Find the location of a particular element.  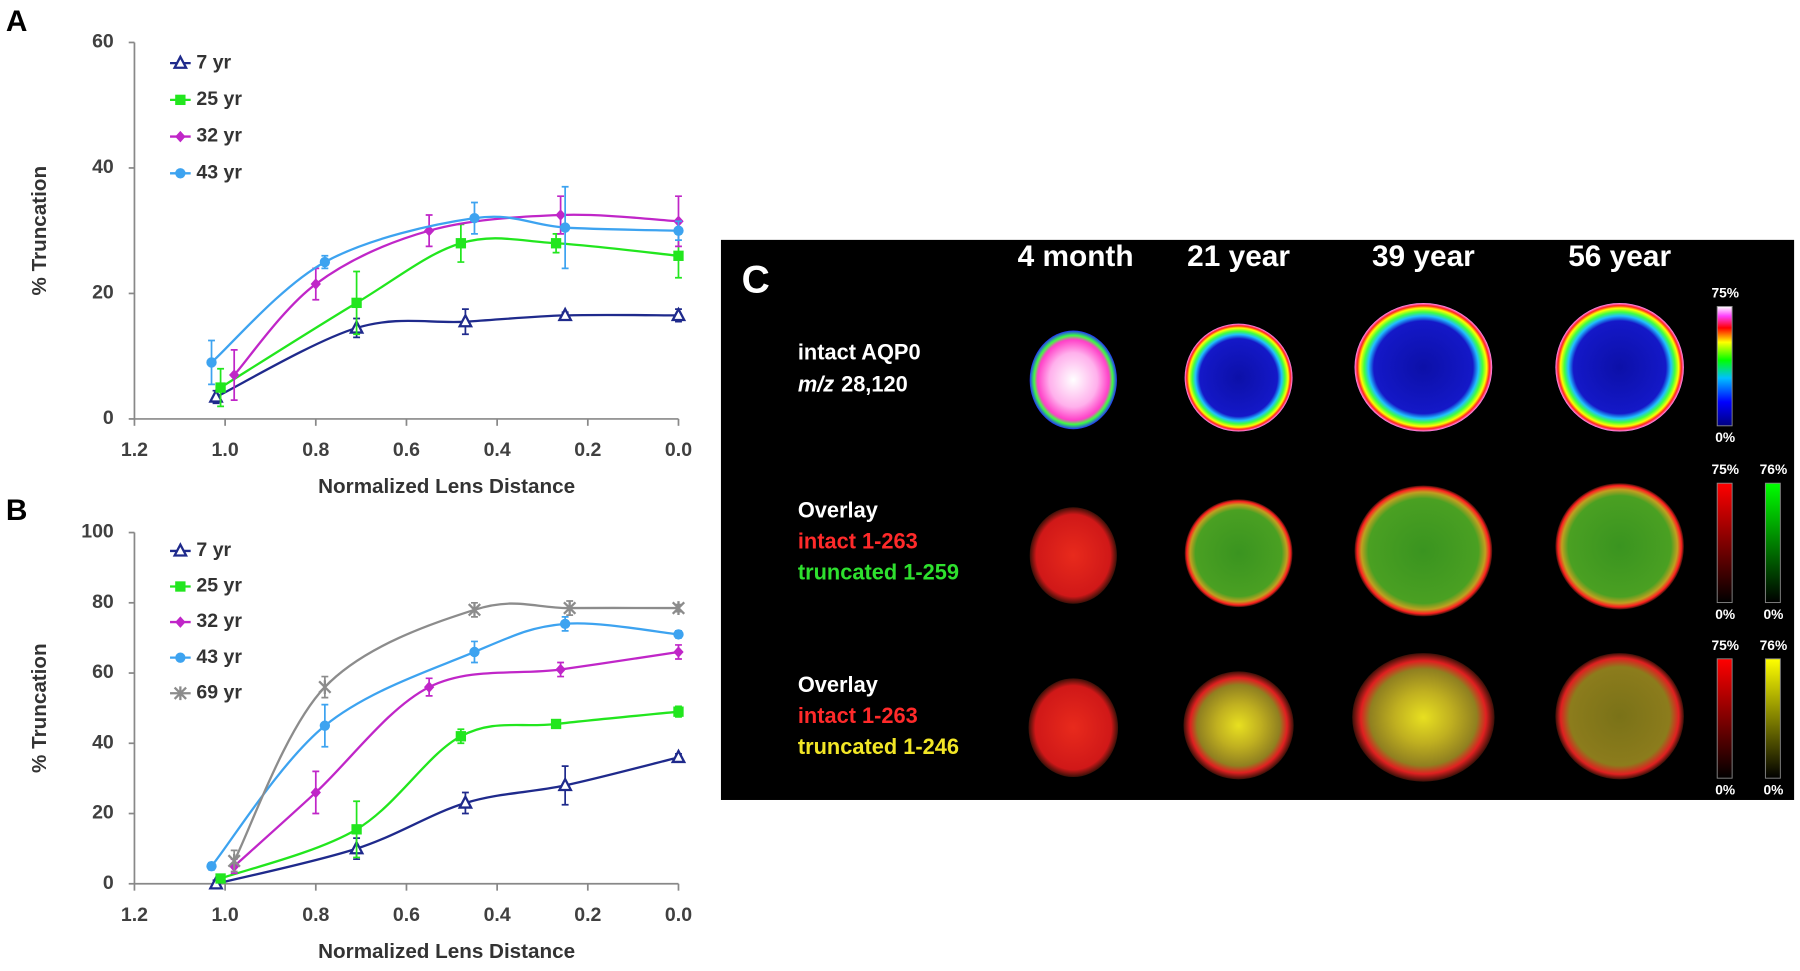

x-tick-label: 0.4 is located at coordinates (497, 915).